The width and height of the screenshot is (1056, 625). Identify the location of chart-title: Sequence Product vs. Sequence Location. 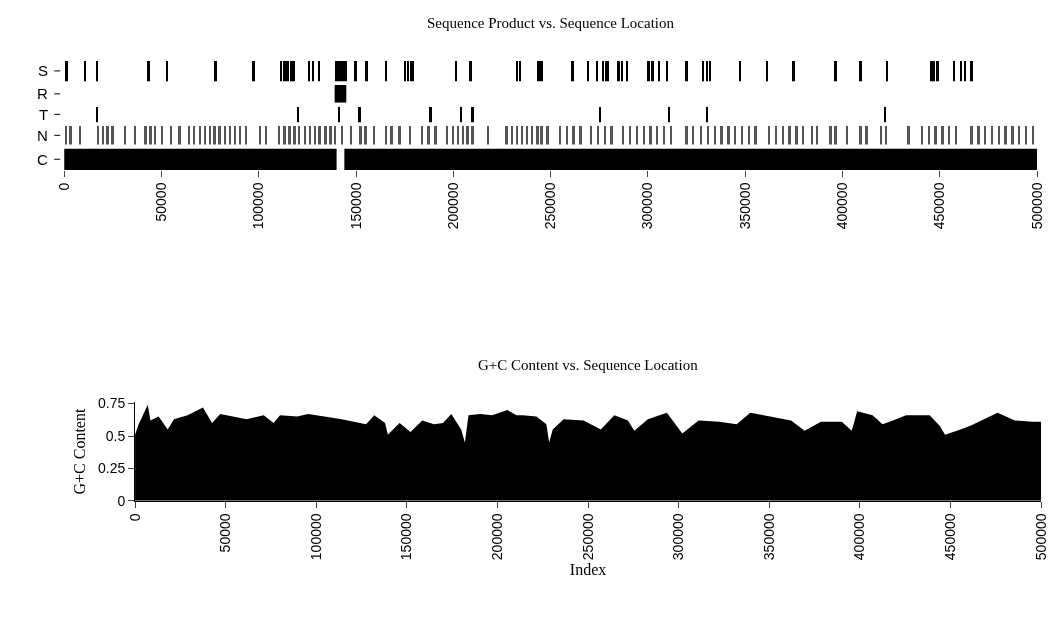
(551, 23).